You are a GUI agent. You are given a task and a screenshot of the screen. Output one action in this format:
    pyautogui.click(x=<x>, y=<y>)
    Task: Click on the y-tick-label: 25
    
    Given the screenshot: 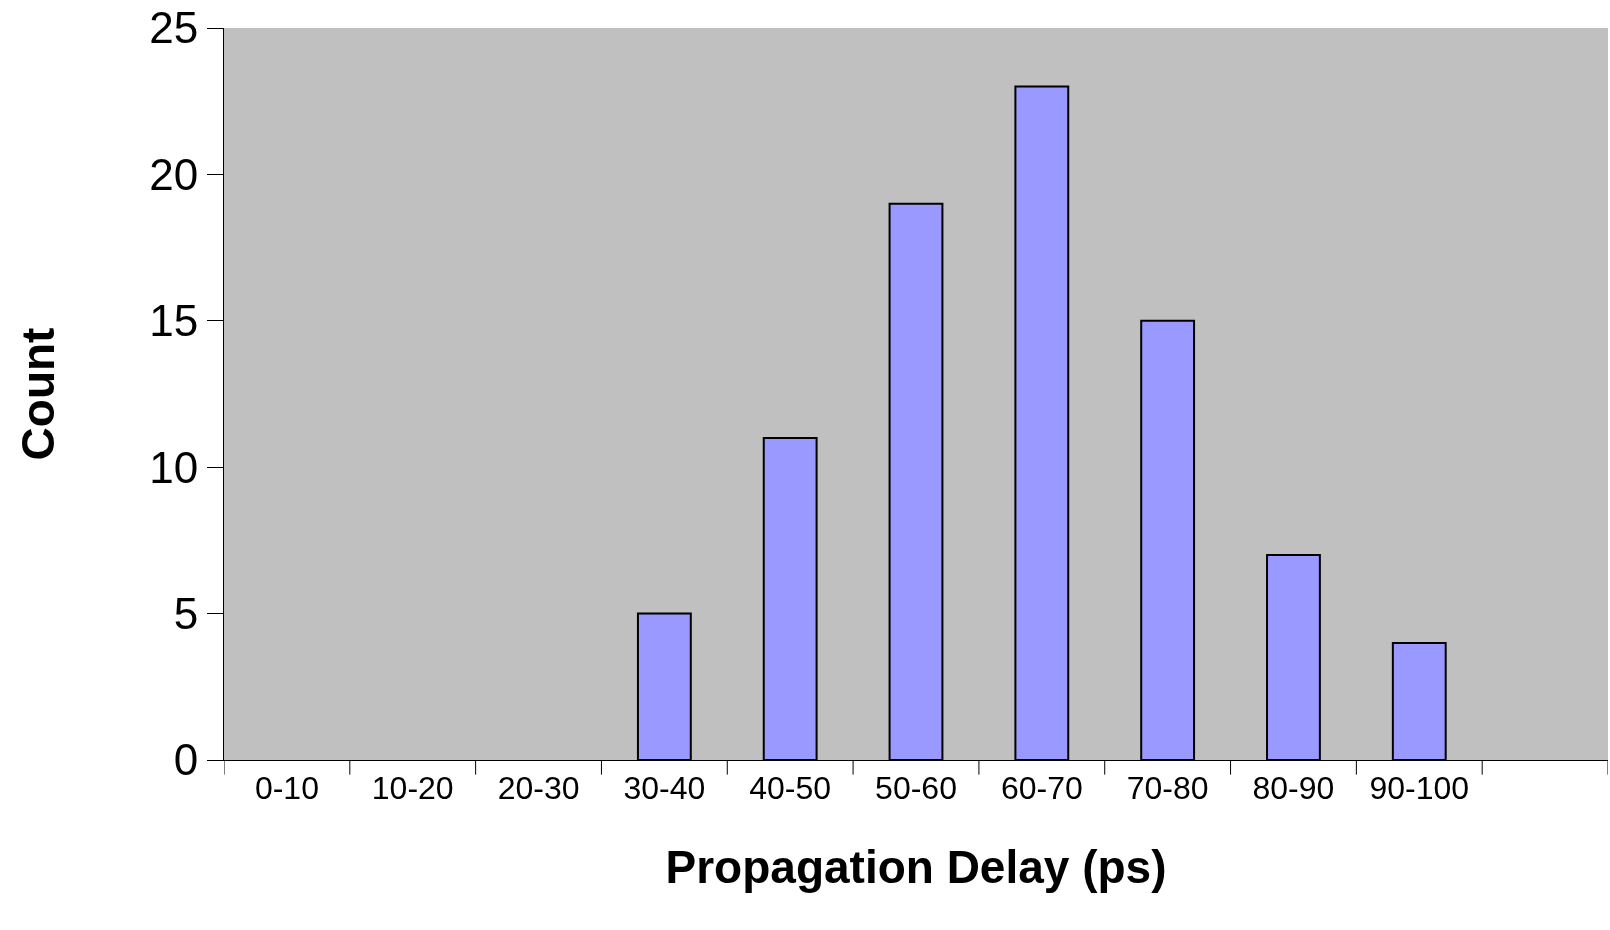 What is the action you would take?
    pyautogui.click(x=174, y=28)
    